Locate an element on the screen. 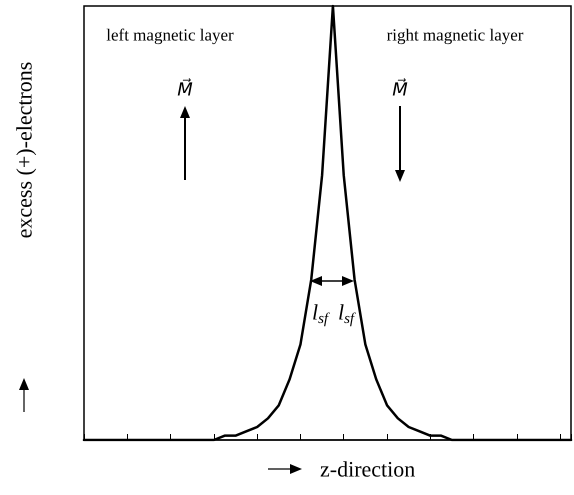 This screenshot has width=574, height=495. y-axis-title: excess (+)-electrons is located at coordinates (24, 150).